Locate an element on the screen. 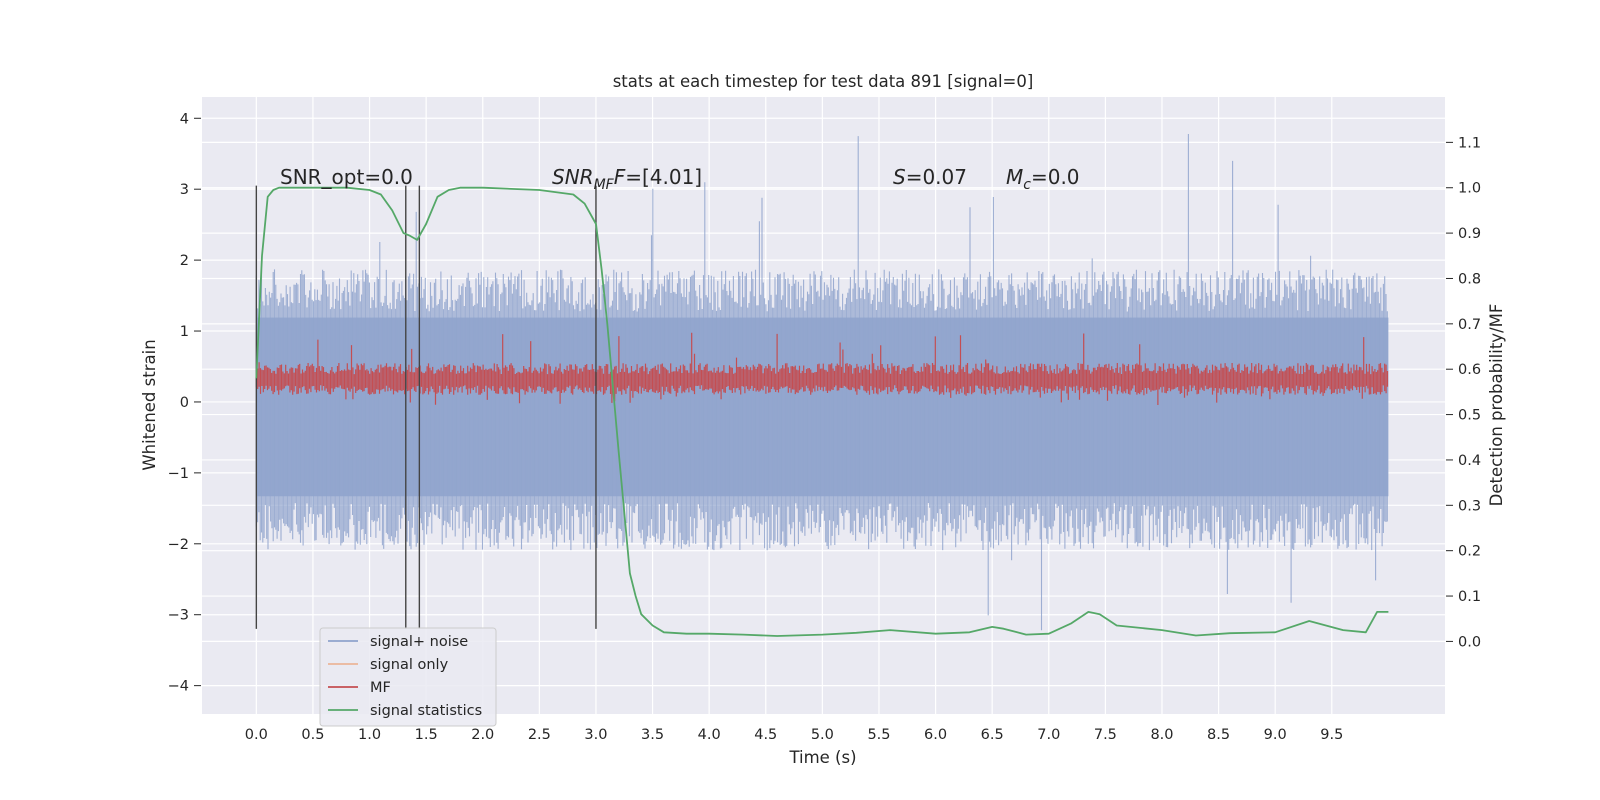 Image resolution: width=1600 pixels, height=800 pixels. x-tick-label: 8.5 is located at coordinates (1218, 735).